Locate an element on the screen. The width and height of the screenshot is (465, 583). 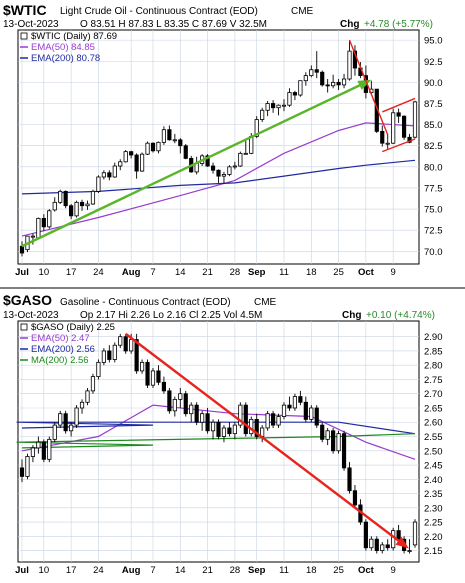
wtic-y-tick-label: 80.0 is located at coordinates (433, 167).